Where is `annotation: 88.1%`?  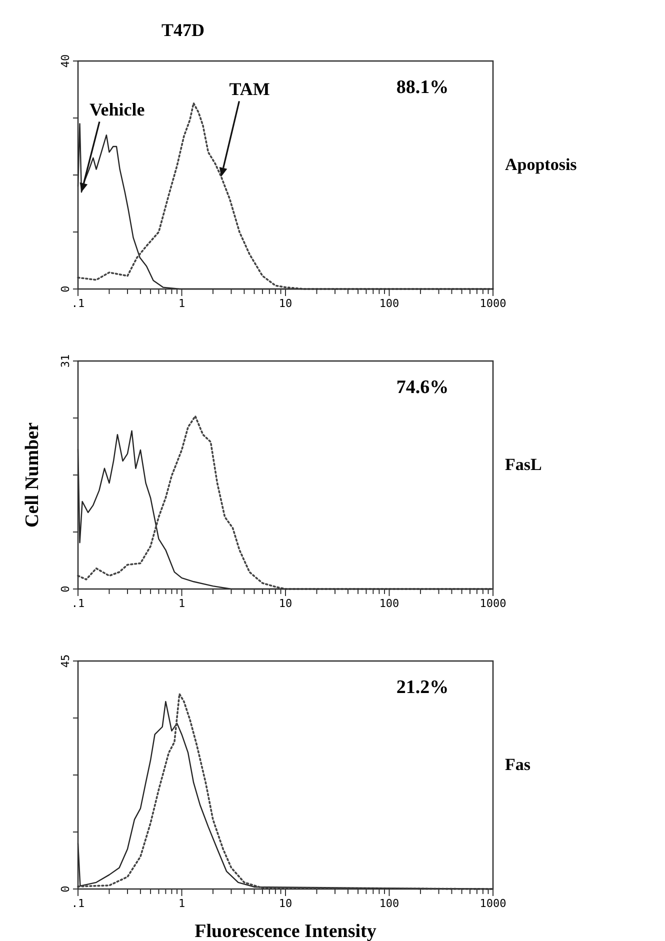
annotation: 88.1% is located at coordinates (422, 87).